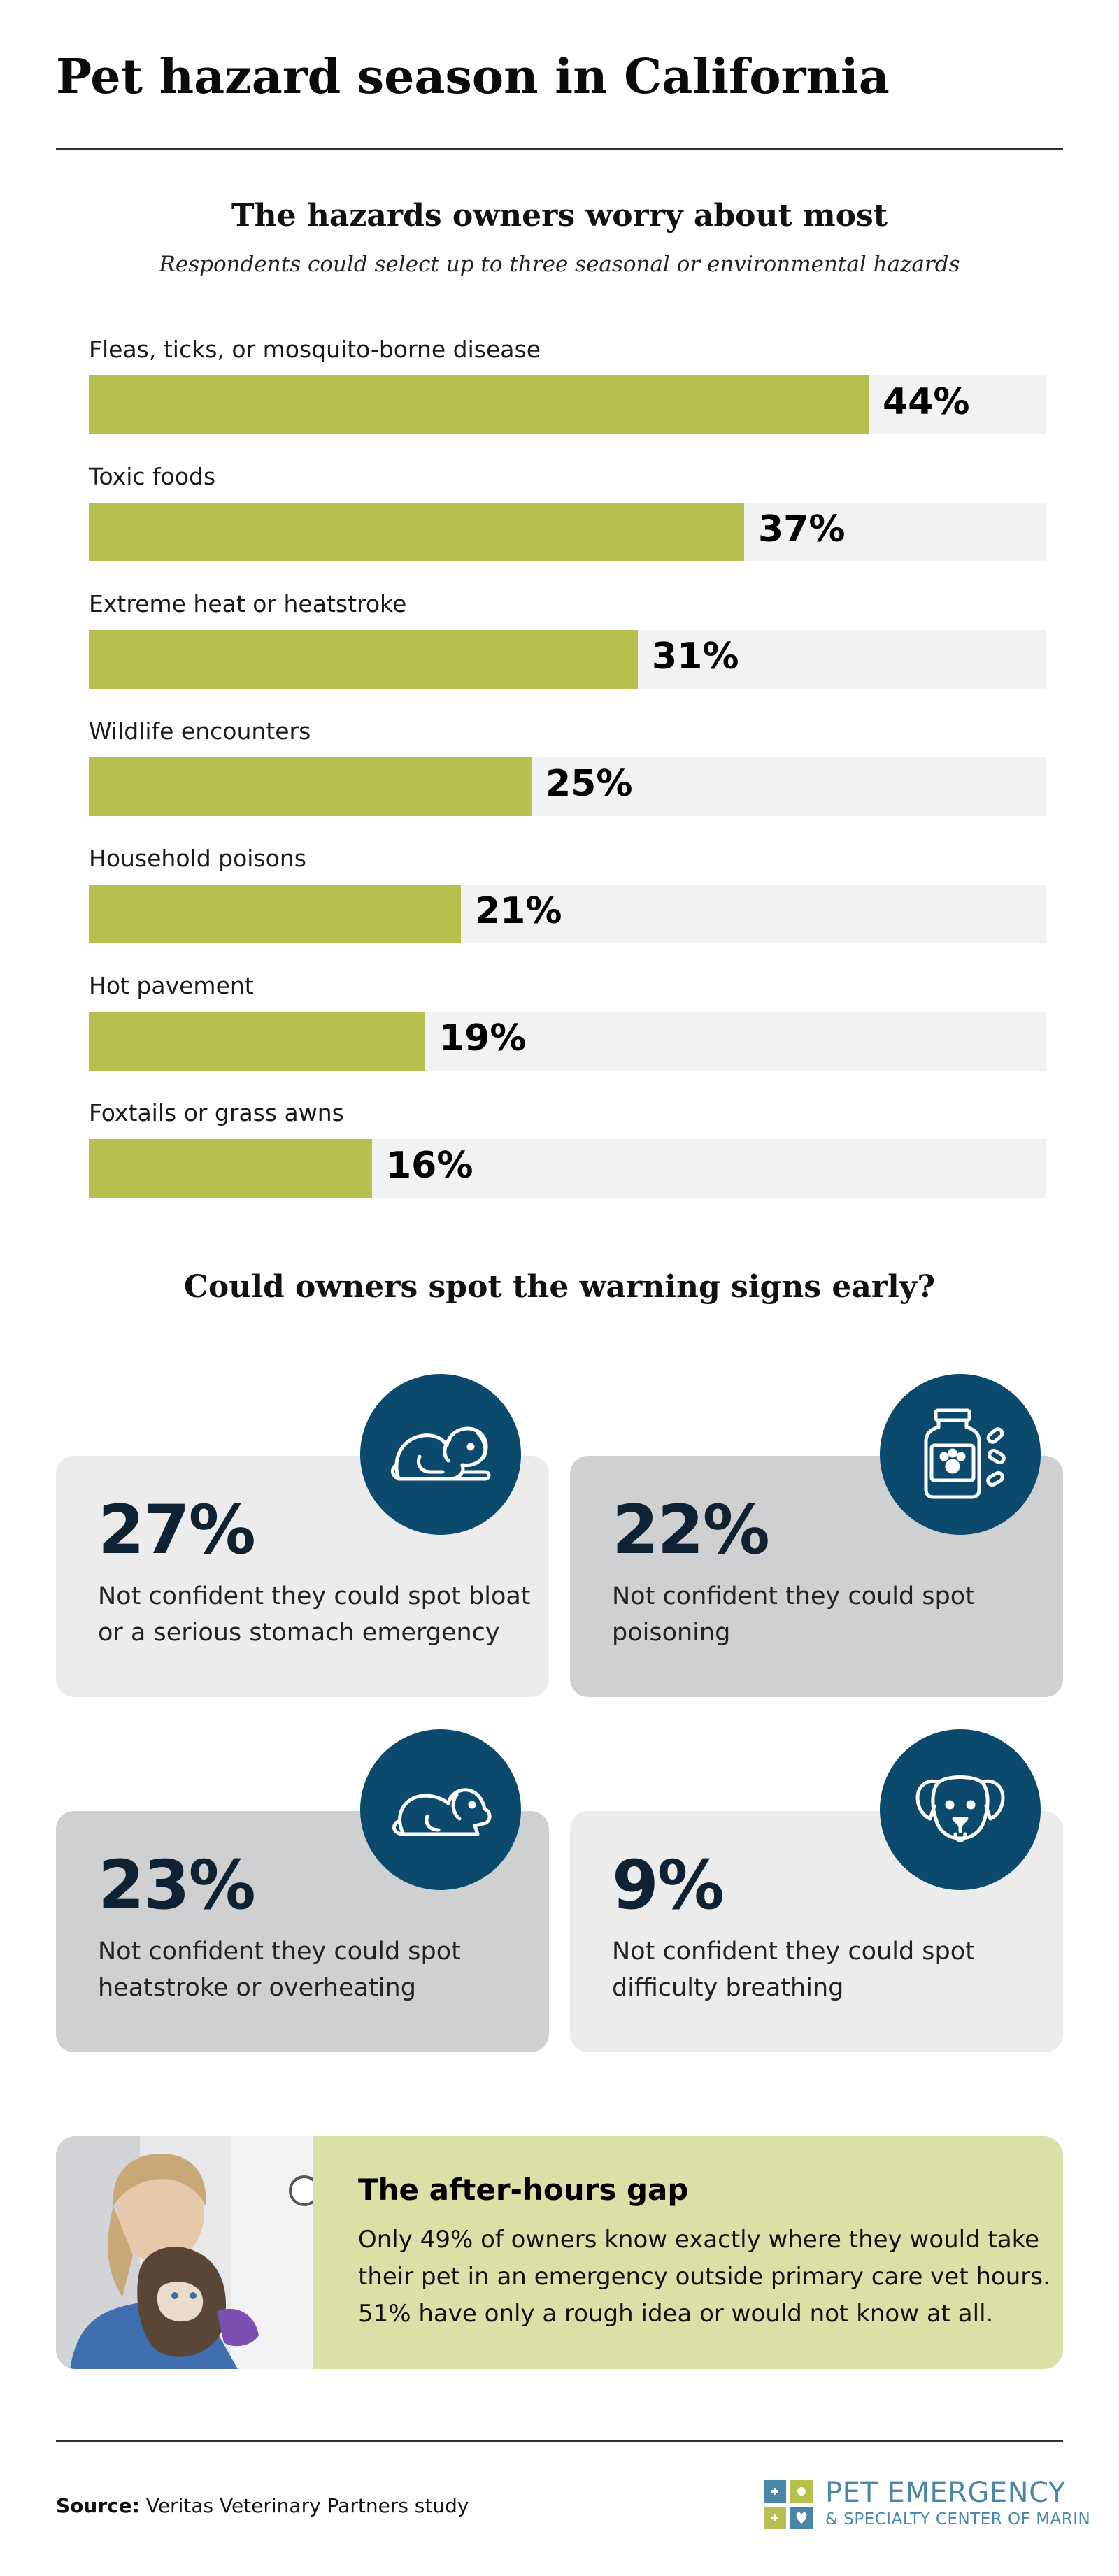 This screenshot has width=1119, height=2576. I want to click on bar-label: Extreme heat or heatstroke, so click(248, 603).